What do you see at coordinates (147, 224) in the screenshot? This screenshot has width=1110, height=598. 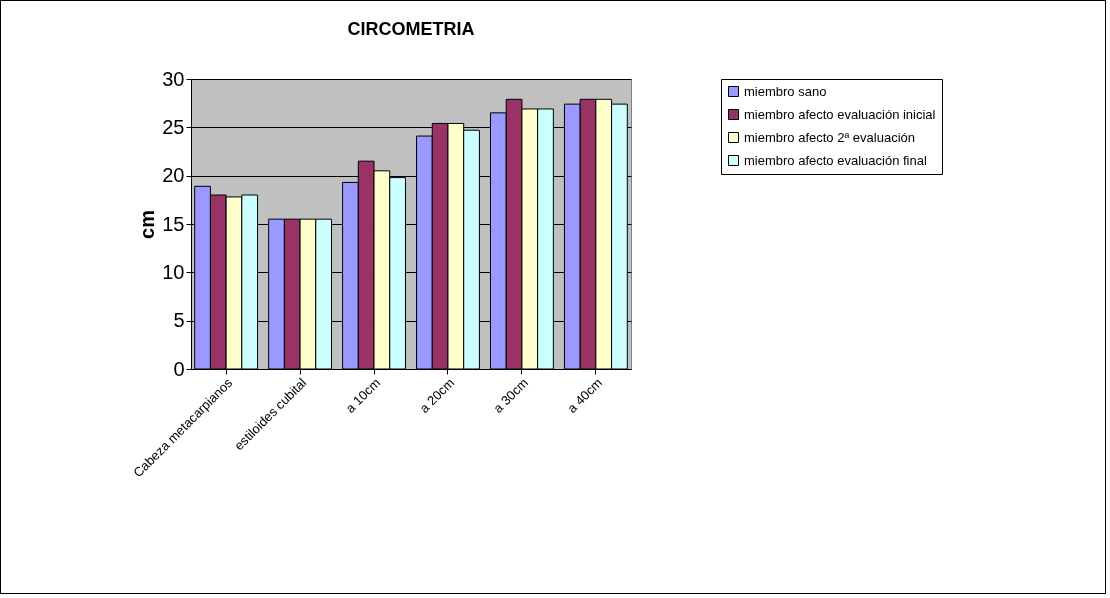 I see `y-axis-title: cm` at bounding box center [147, 224].